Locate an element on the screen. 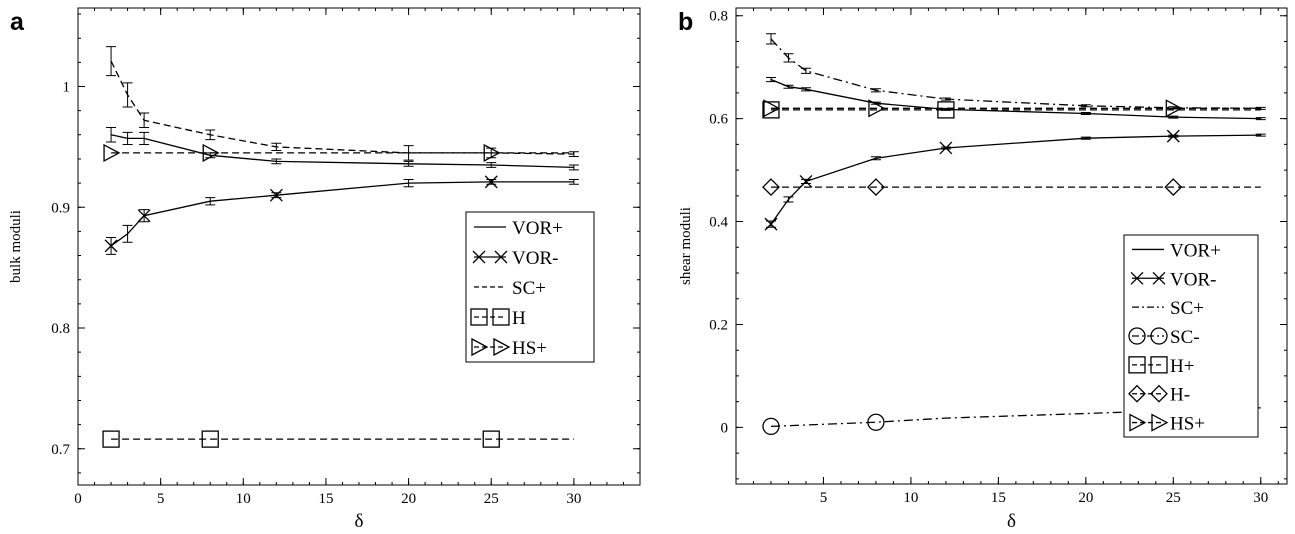 The height and width of the screenshot is (534, 1295). panel-b-x-tick-label: 15 is located at coordinates (998, 498).